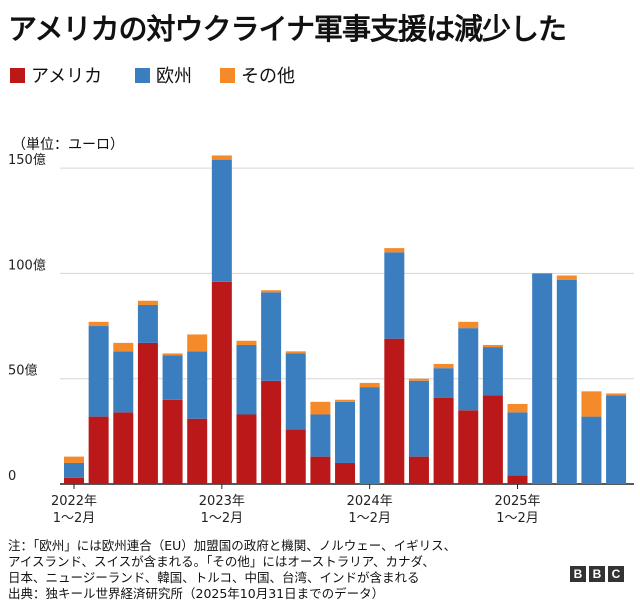 Image resolution: width=640 pixels, height=605 pixels. I want to click on bbc-logo: B B C, so click(597, 574).